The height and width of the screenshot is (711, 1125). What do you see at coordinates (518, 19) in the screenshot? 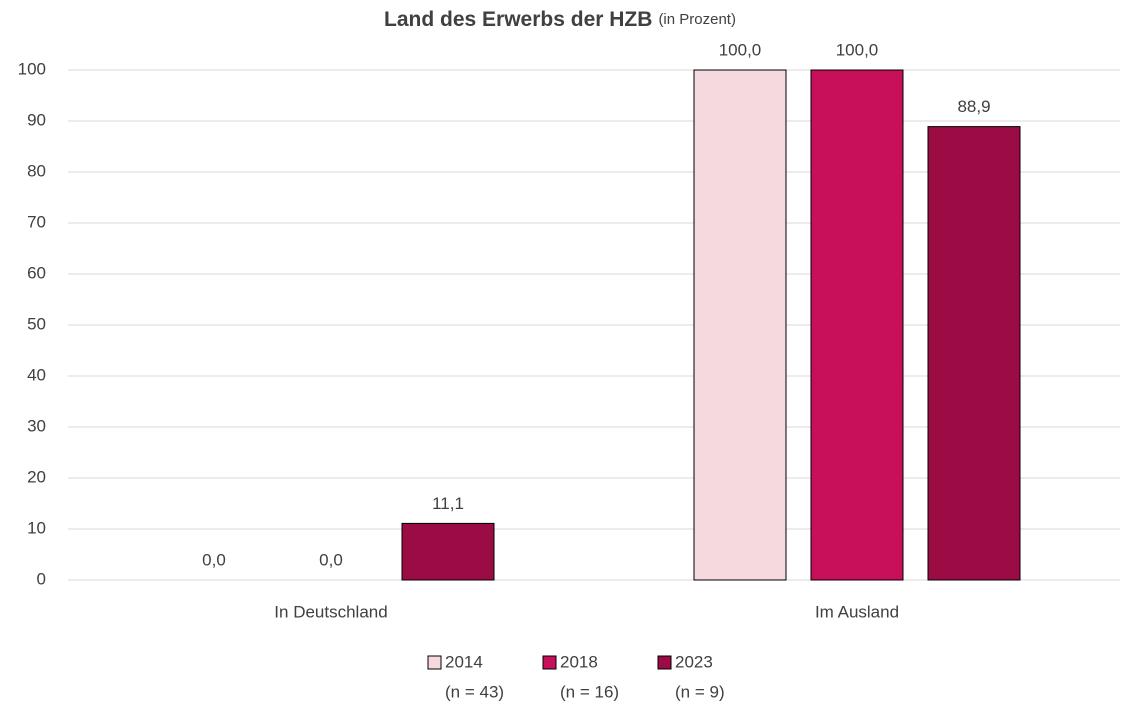
I see `title: Land des Erwerbs der HZB` at bounding box center [518, 19].